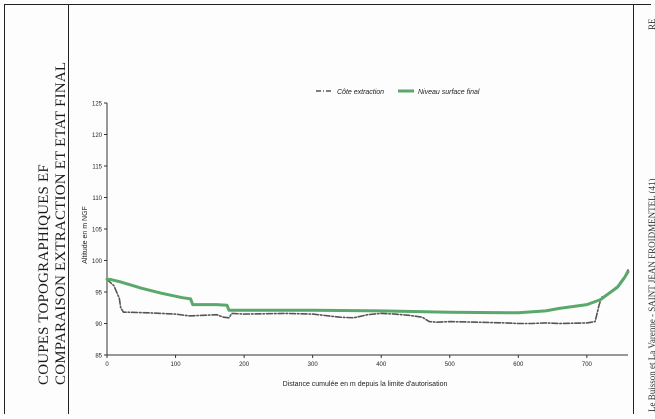 The height and width of the screenshot is (419, 655). What do you see at coordinates (97, 231) in the screenshot?
I see `y-tick-label: 105` at bounding box center [97, 231].